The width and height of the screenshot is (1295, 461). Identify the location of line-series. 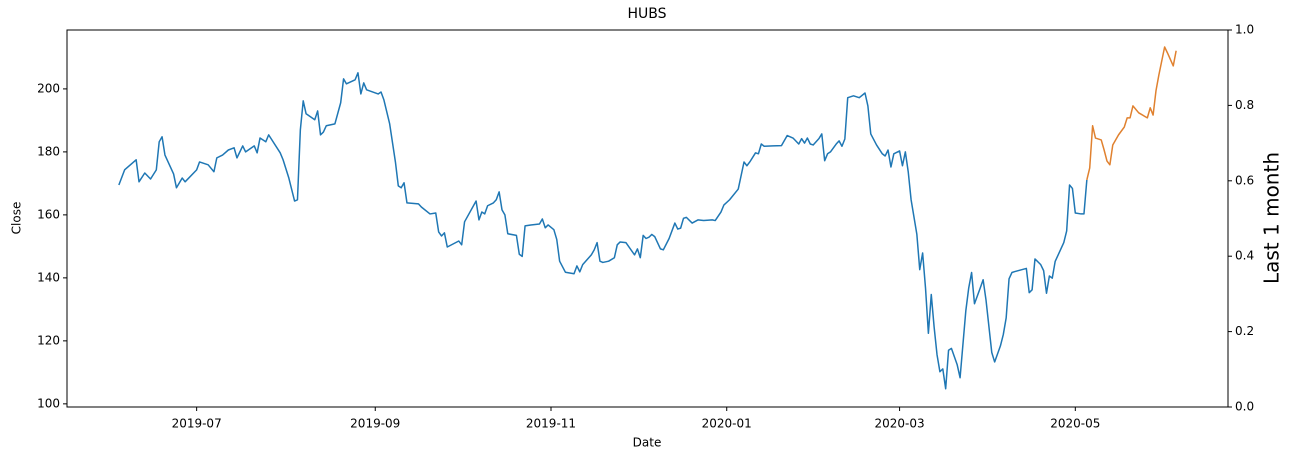
(1131, 113).